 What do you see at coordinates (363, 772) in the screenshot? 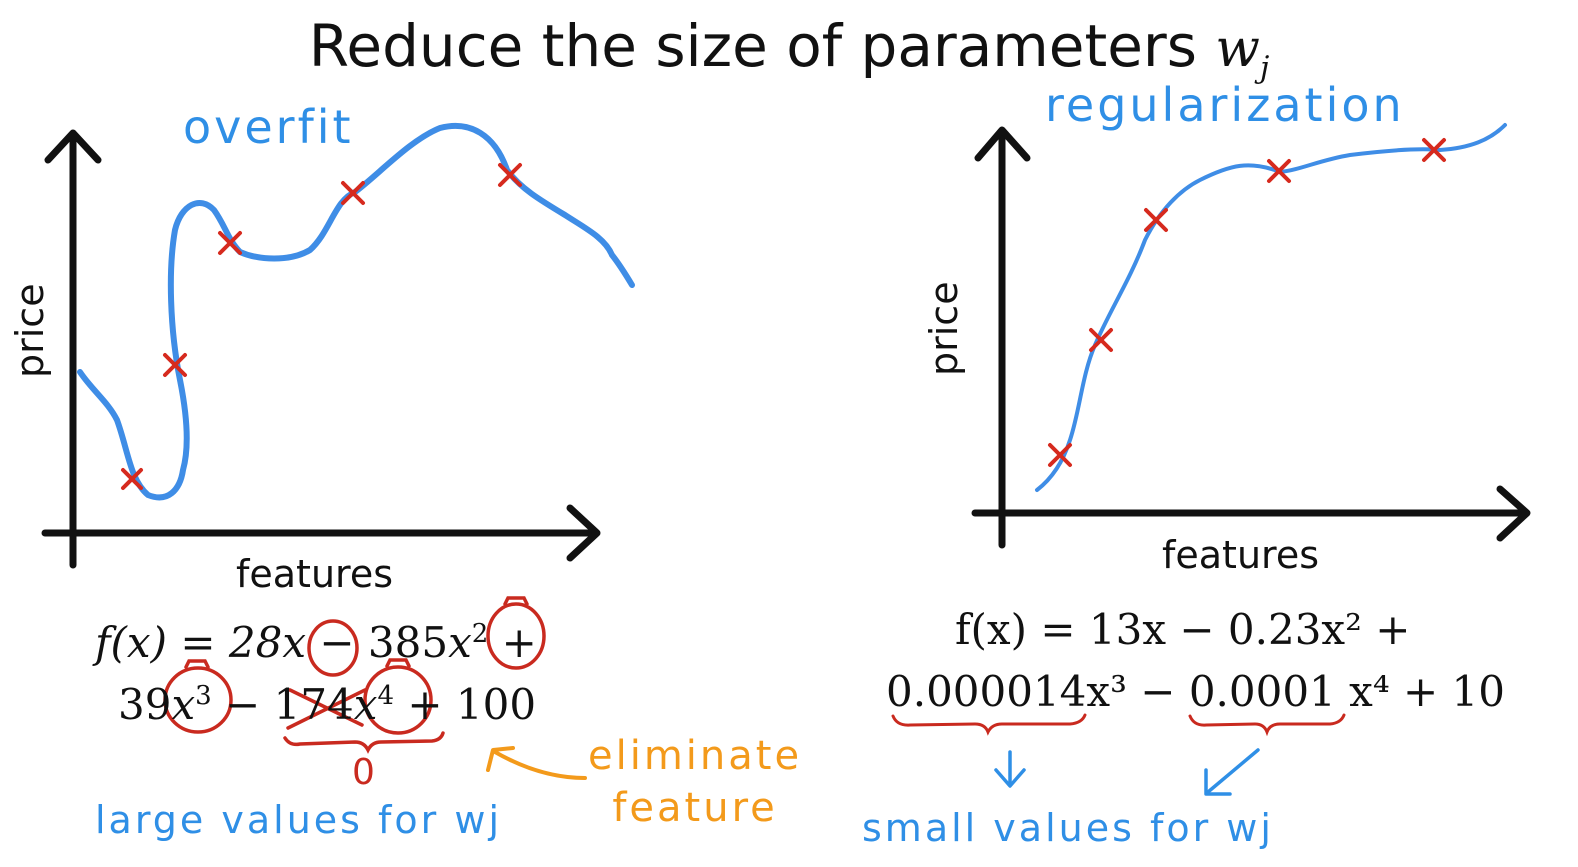
I see `zero-mark: 0` at bounding box center [363, 772].